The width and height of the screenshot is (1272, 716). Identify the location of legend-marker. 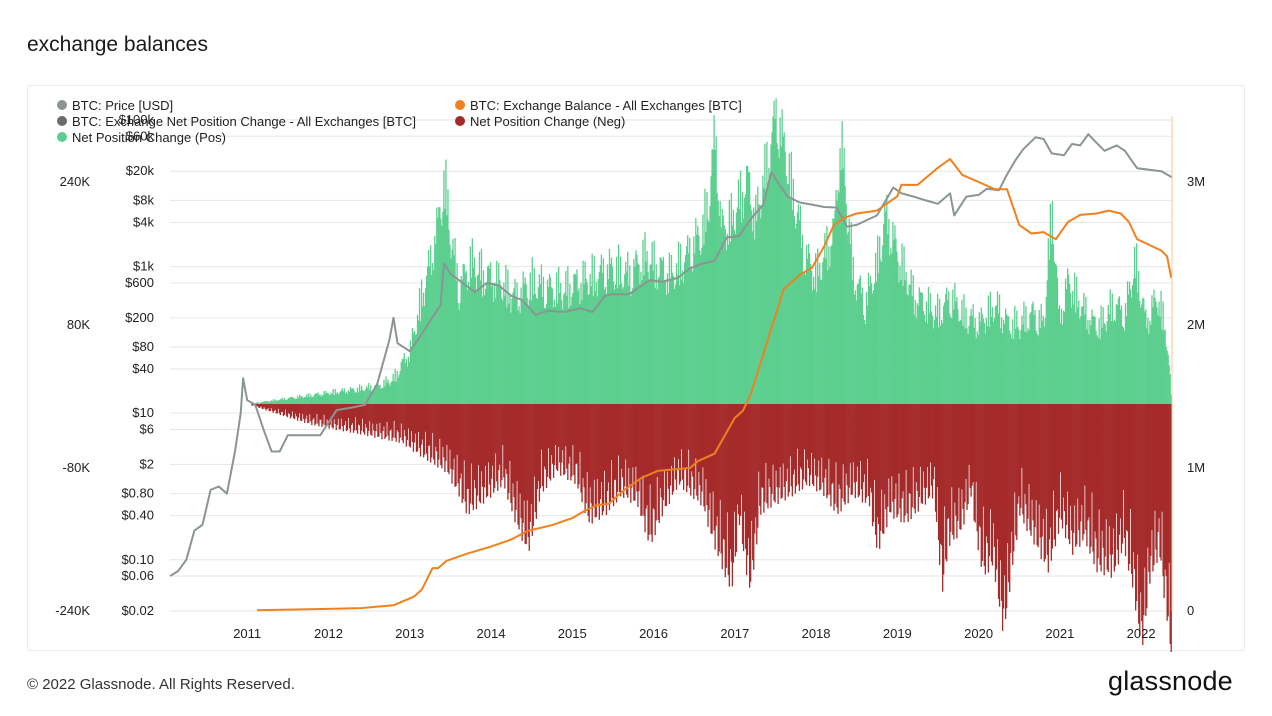
(460, 121).